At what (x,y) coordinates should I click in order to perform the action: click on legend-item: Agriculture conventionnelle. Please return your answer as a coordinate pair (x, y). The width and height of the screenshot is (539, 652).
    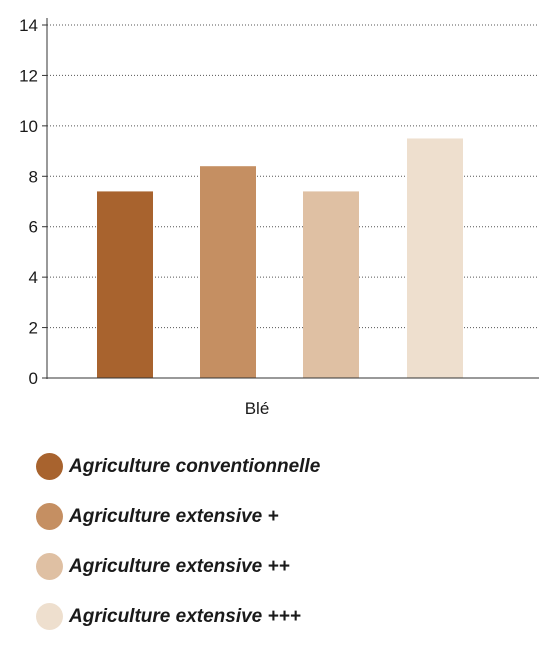
    Looking at the image, I should click on (178, 466).